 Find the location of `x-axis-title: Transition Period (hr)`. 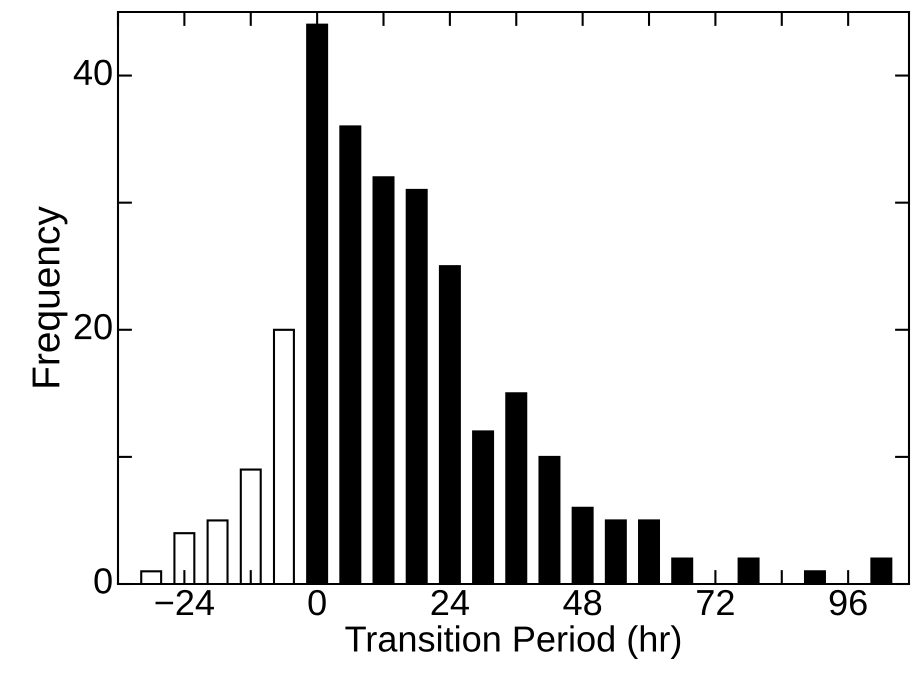

x-axis-title: Transition Period (hr) is located at coordinates (512, 642).